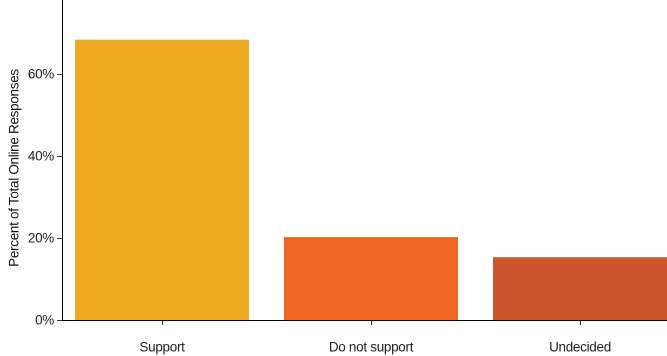 This screenshot has width=667, height=356. What do you see at coordinates (371, 278) in the screenshot?
I see `bar-do-not-support` at bounding box center [371, 278].